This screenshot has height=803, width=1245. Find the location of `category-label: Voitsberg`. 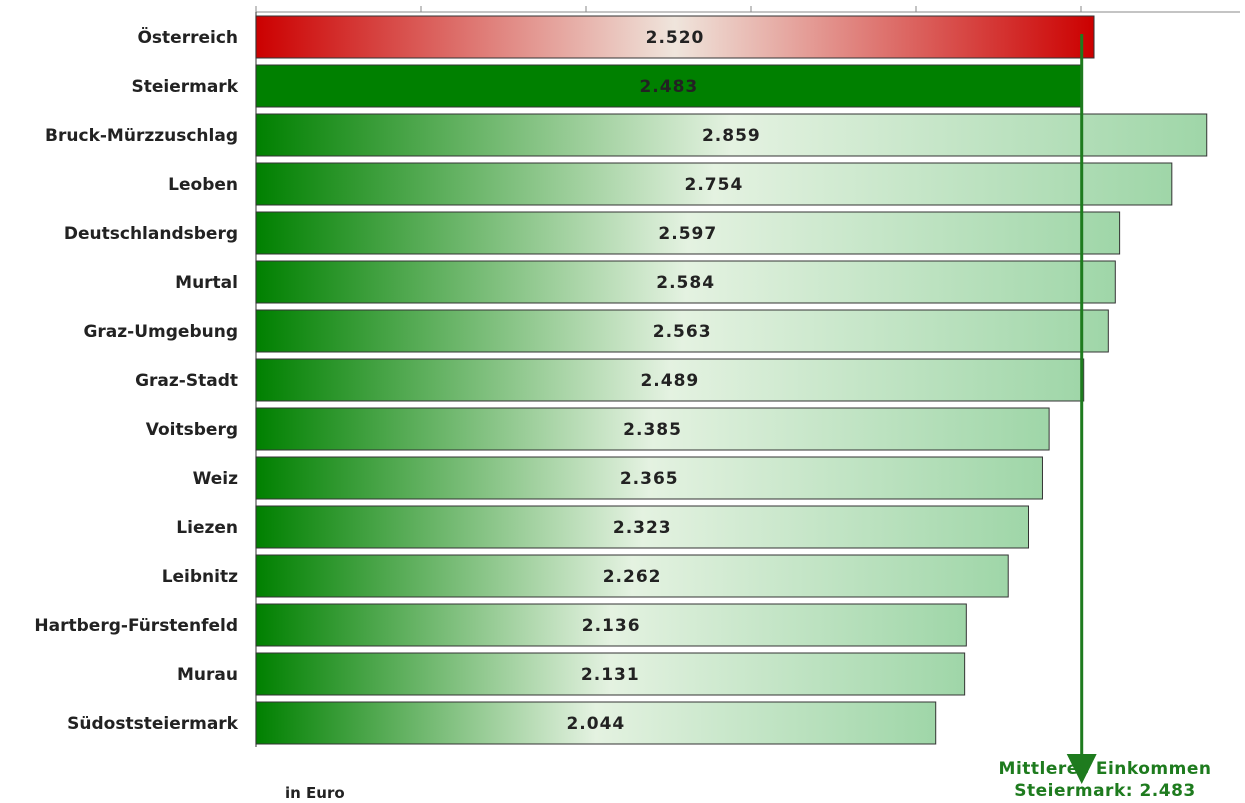

category-label: Voitsberg is located at coordinates (192, 430).